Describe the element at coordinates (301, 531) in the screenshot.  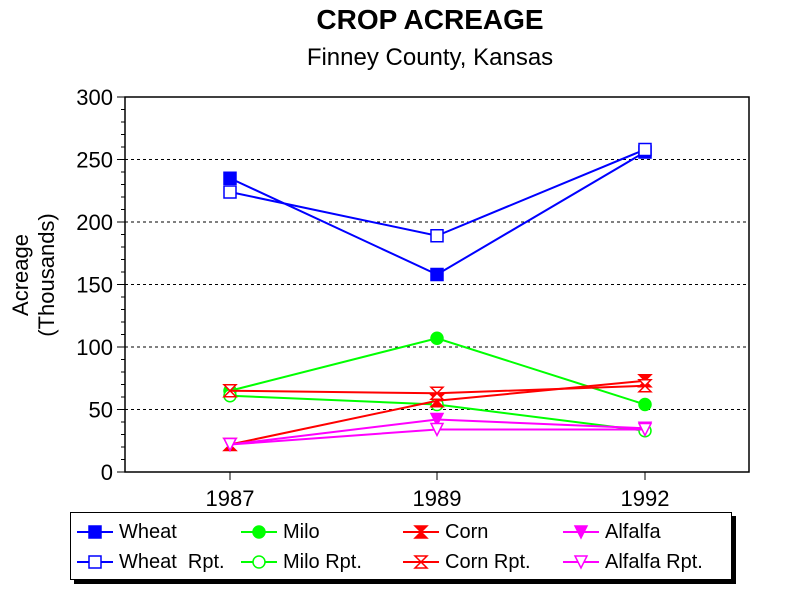
I see `legend-label: Milo` at that location.